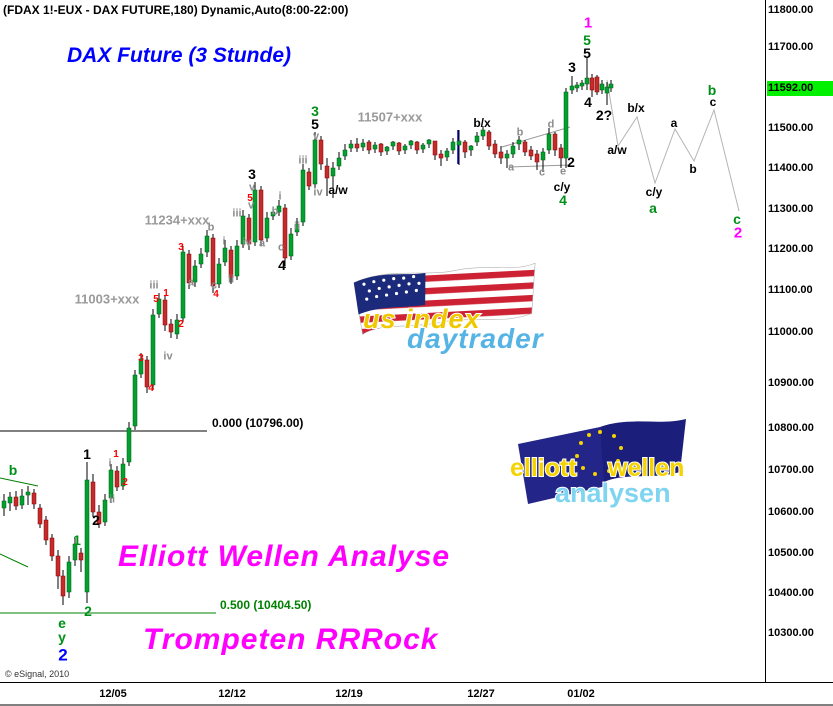 The width and height of the screenshot is (833, 706). What do you see at coordinates (791, 332) in the screenshot?
I see `price-tick-label: 11000.00` at bounding box center [791, 332].